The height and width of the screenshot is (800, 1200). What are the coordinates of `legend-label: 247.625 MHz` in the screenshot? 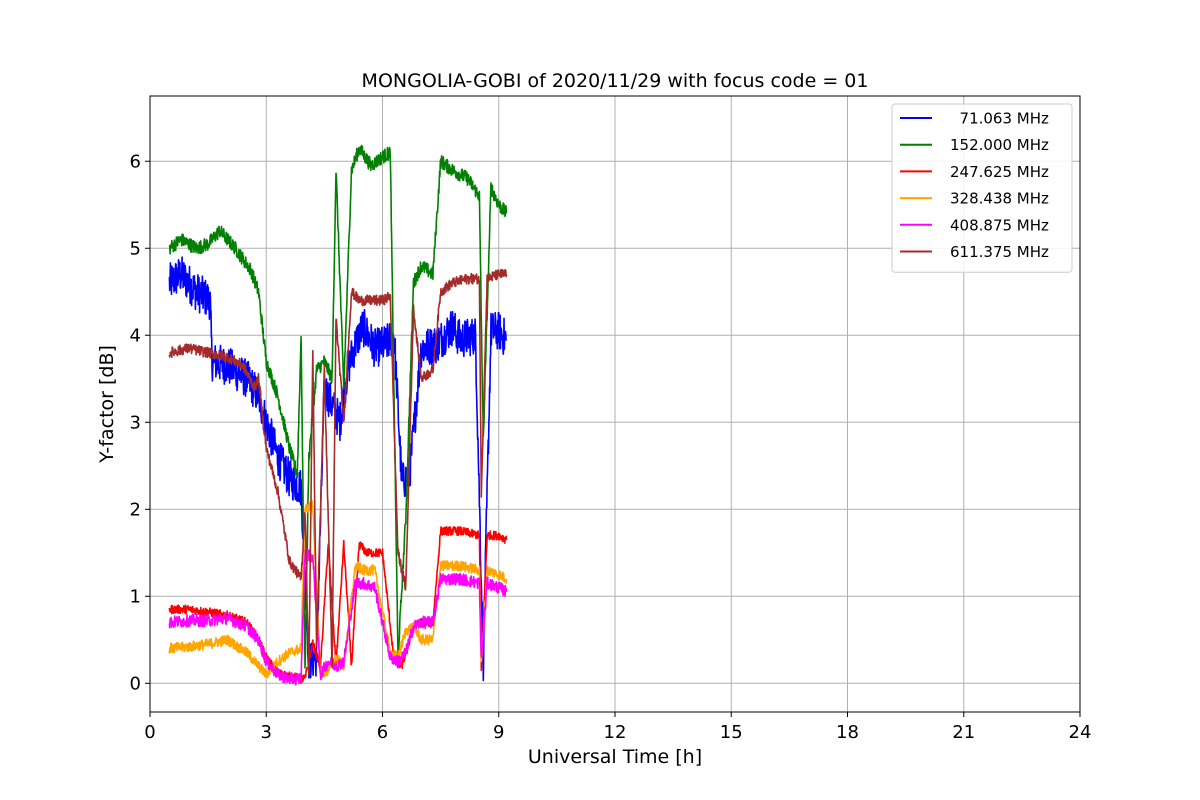 It's located at (999, 172).